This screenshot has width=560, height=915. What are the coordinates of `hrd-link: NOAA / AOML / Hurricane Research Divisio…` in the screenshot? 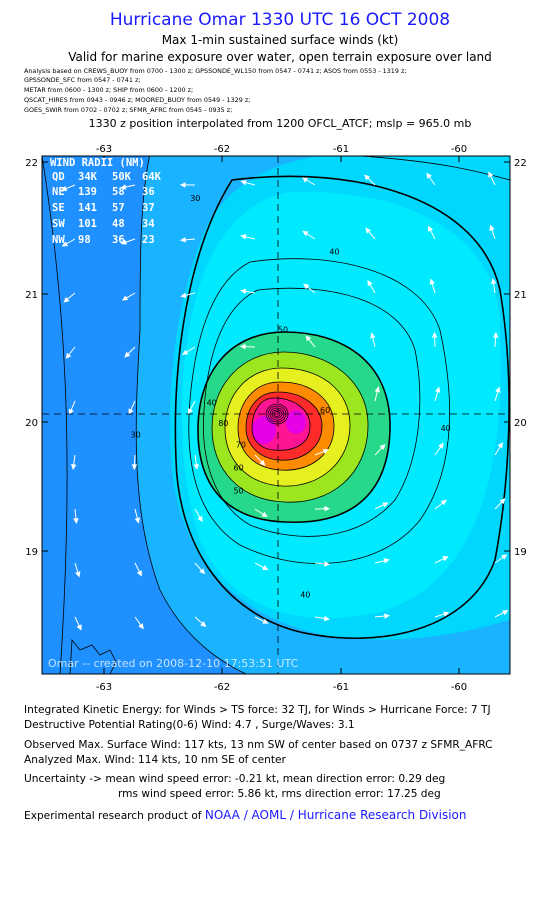 It's located at (335, 815).